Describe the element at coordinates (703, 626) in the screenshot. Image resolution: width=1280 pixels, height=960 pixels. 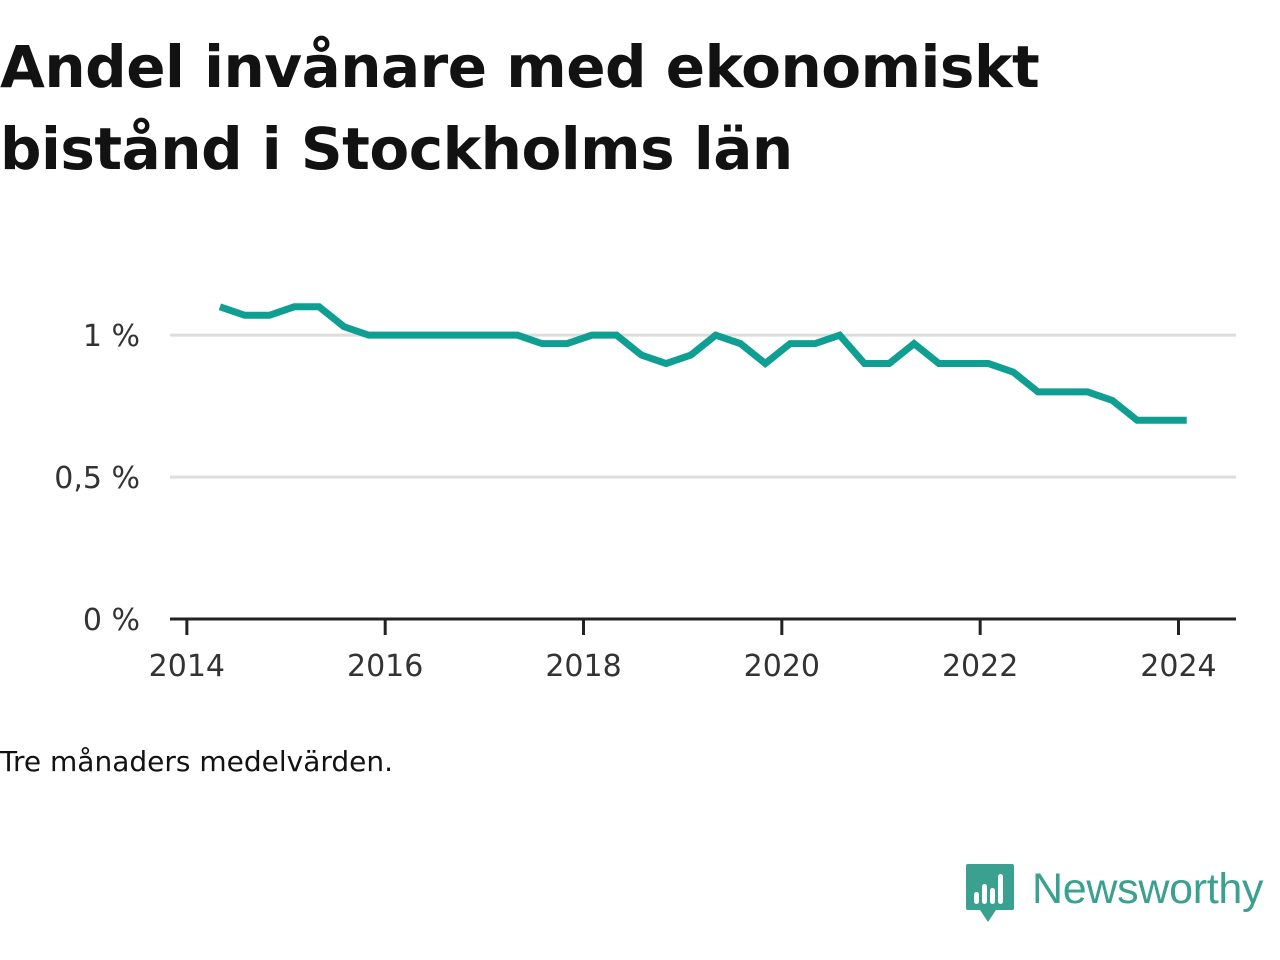
I see `x-axis` at that location.